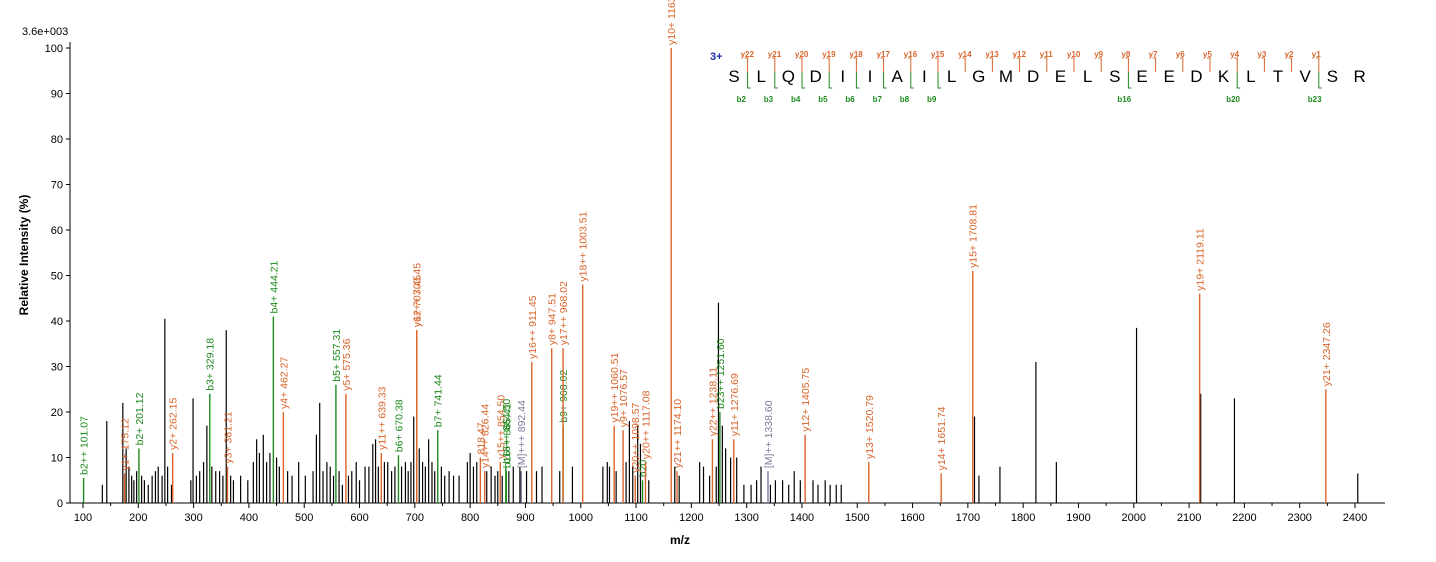 Image resolution: width=1436 pixels, height=562 pixels. I want to click on y-fragment-label: y4, so click(1234, 54).